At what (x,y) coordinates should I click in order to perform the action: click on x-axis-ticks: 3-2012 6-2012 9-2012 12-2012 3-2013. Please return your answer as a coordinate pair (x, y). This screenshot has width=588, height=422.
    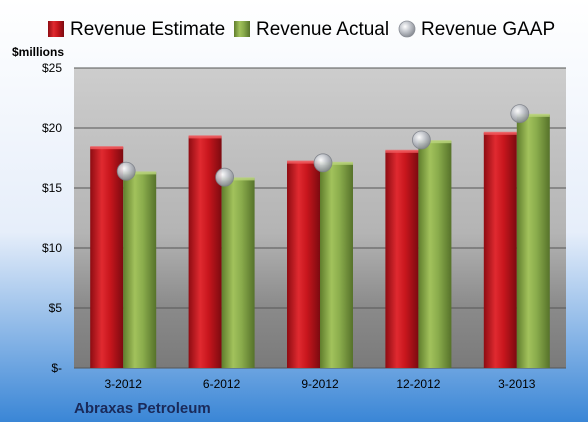
    Looking at the image, I should click on (320, 384).